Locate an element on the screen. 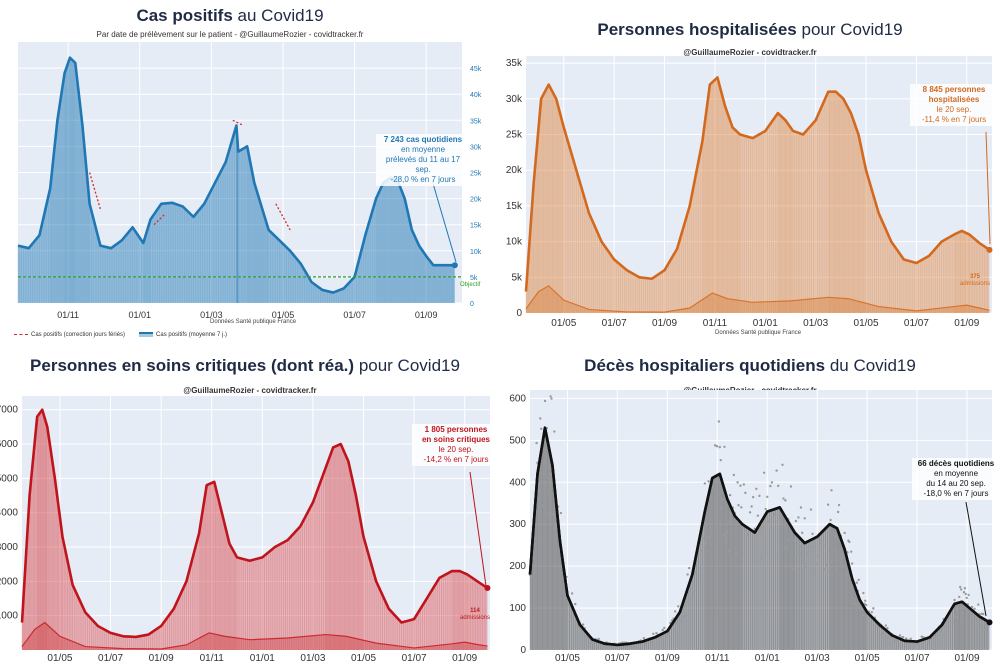 Image resolution: width=1000 pixels, height=665 pixels. admissions-line is located at coordinates (757, 299).